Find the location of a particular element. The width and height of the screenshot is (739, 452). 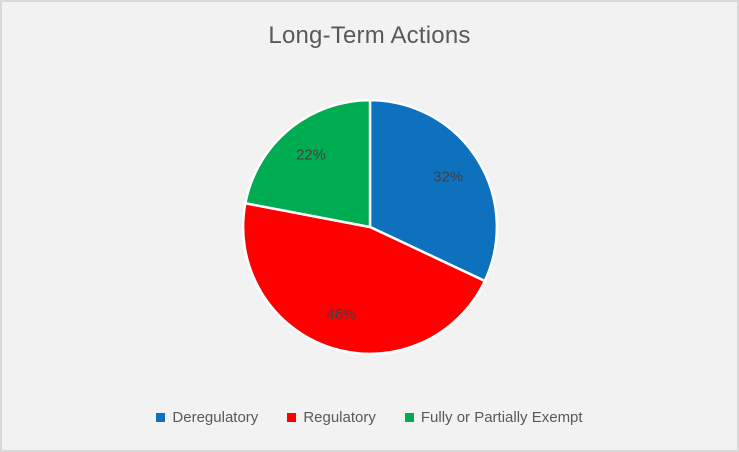

pie-slice-fully-or-partially-exempt is located at coordinates (308, 163).